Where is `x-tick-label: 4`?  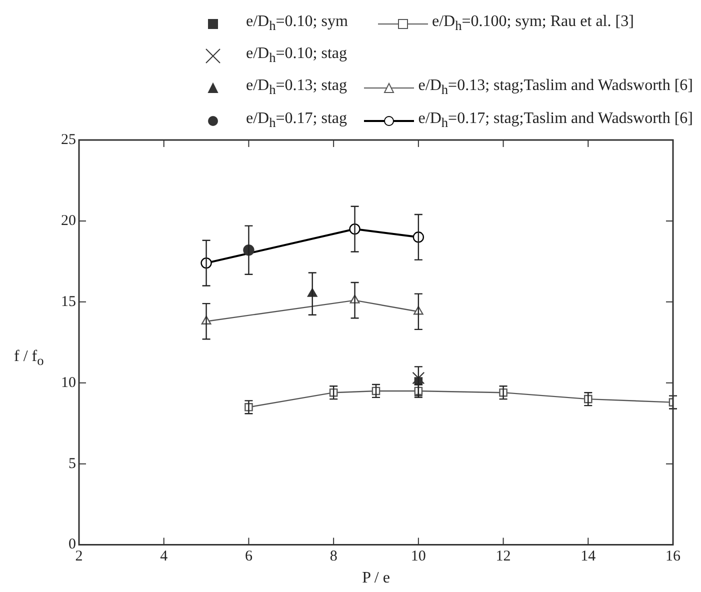
x-tick-label: 4 is located at coordinates (164, 556).